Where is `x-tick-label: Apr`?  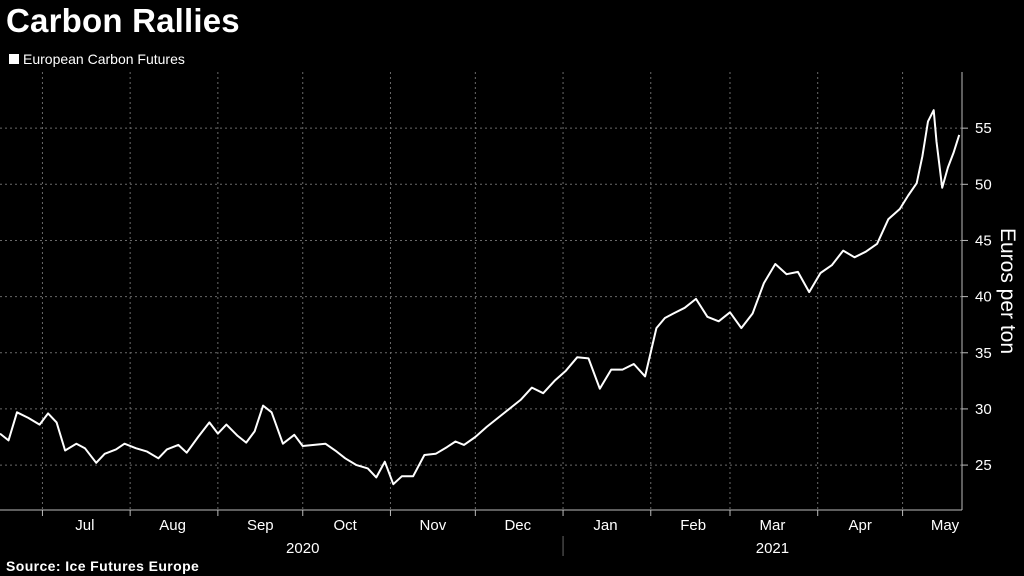 x-tick-label: Apr is located at coordinates (859, 525).